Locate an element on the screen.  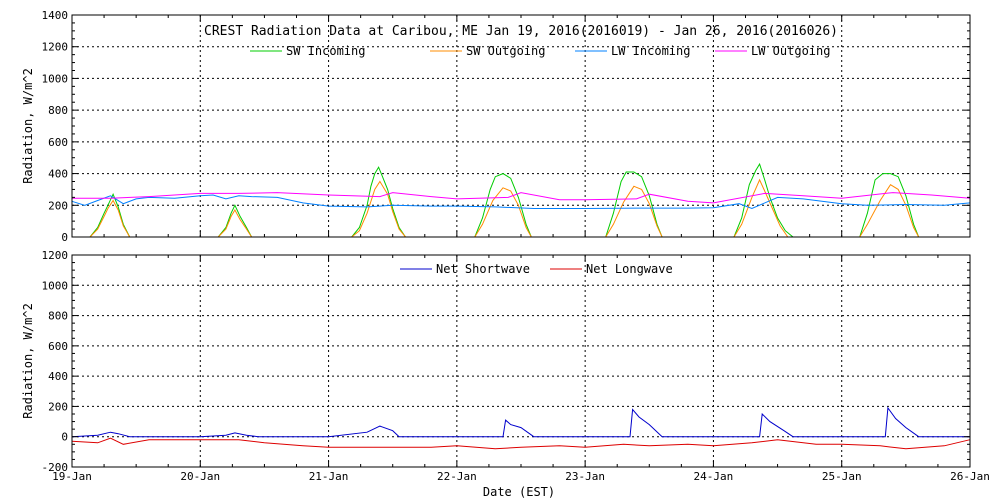
x-tick-label: 25-Jan is located at coordinates (842, 476).